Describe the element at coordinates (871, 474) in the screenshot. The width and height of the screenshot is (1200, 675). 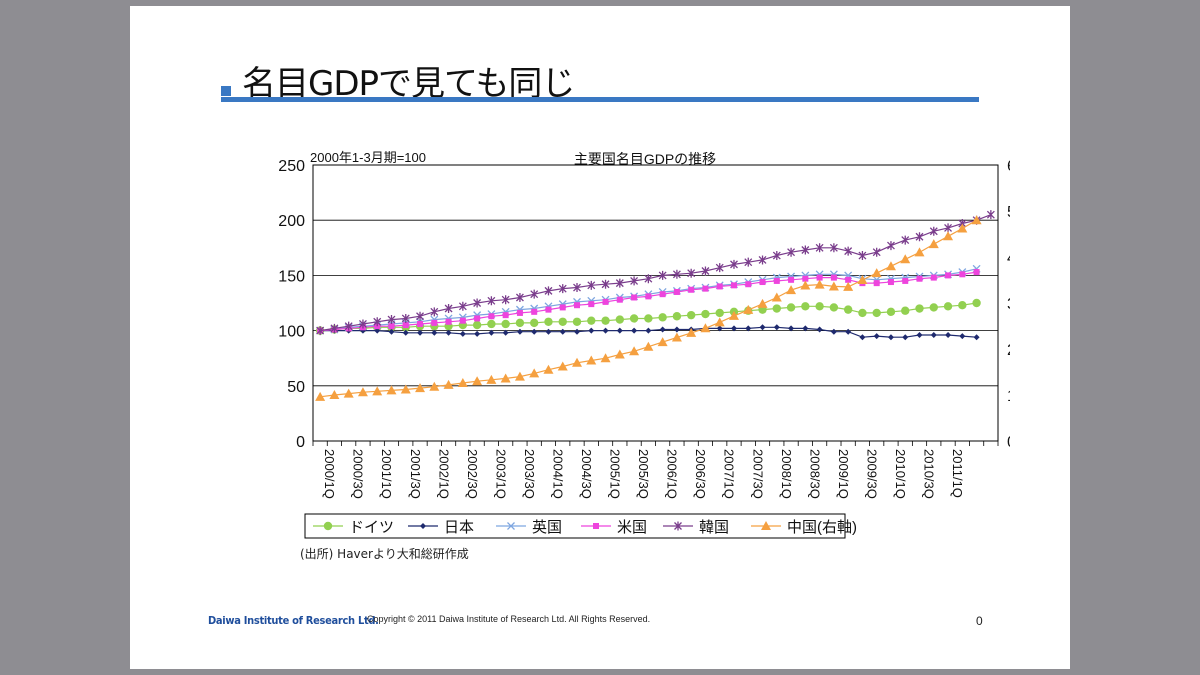
I see `x-tick-label: 2009/3Q` at that location.